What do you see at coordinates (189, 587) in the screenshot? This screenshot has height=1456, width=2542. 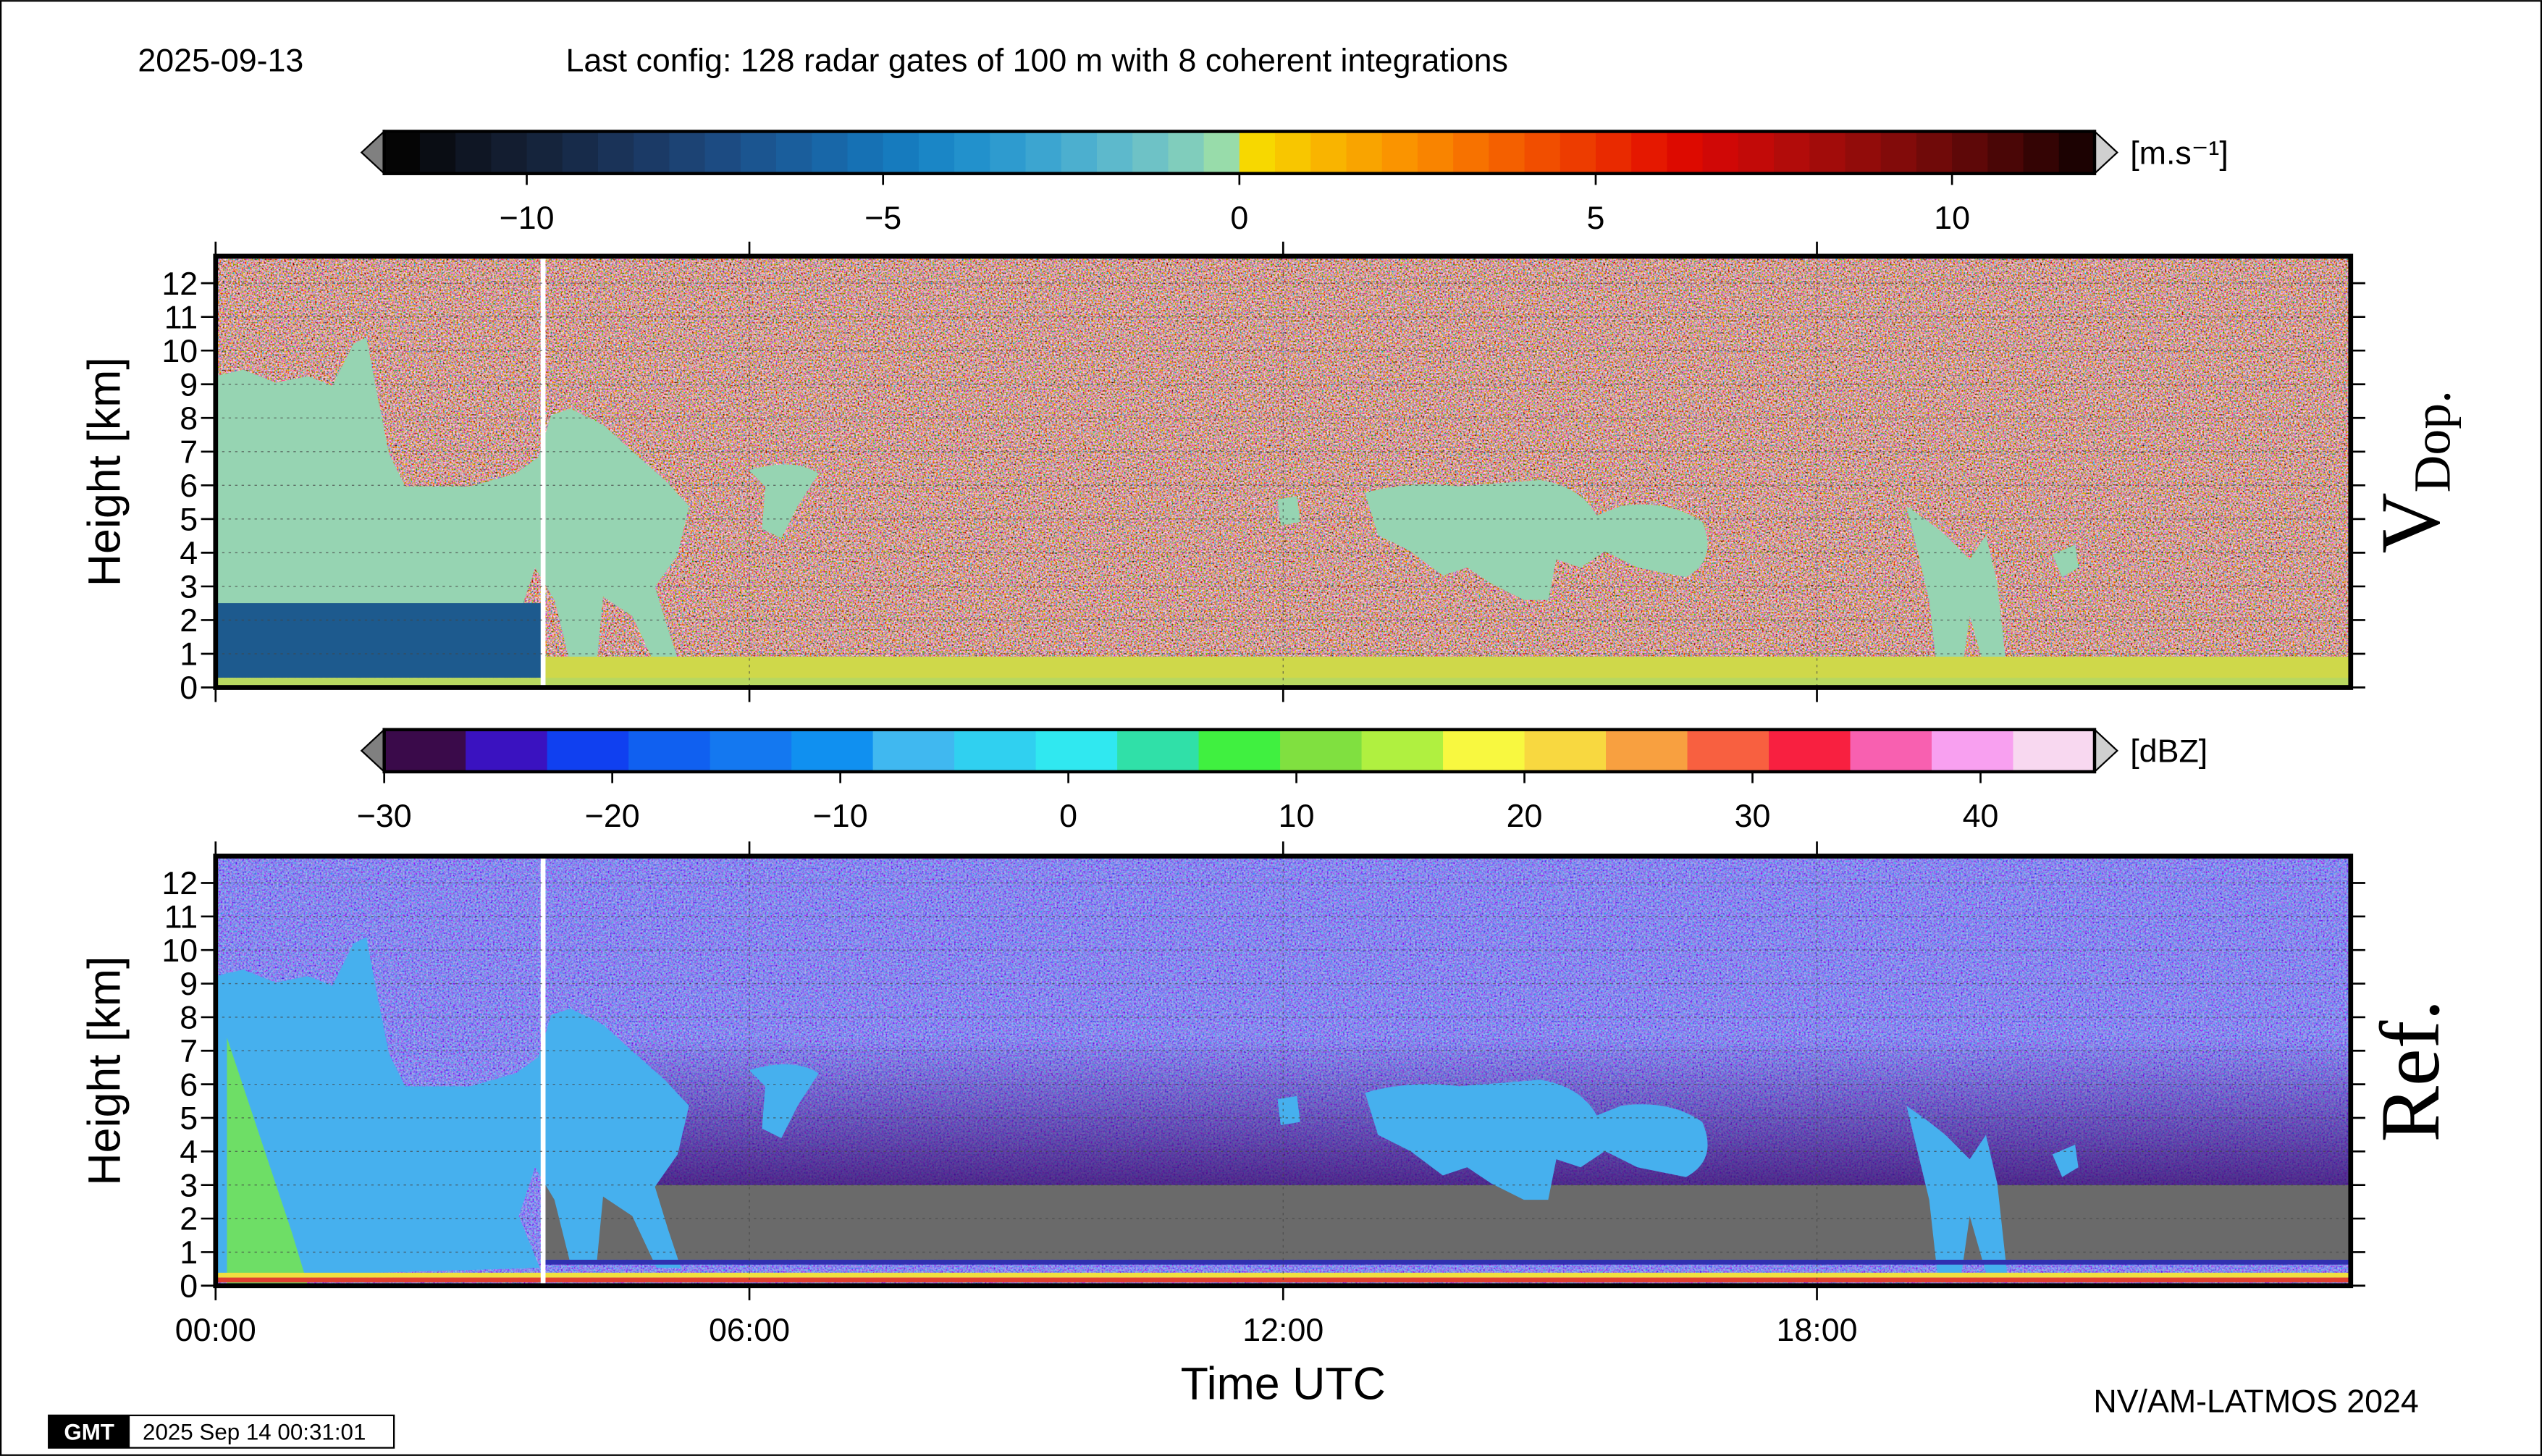 I see `y-tick-label: 3` at bounding box center [189, 587].